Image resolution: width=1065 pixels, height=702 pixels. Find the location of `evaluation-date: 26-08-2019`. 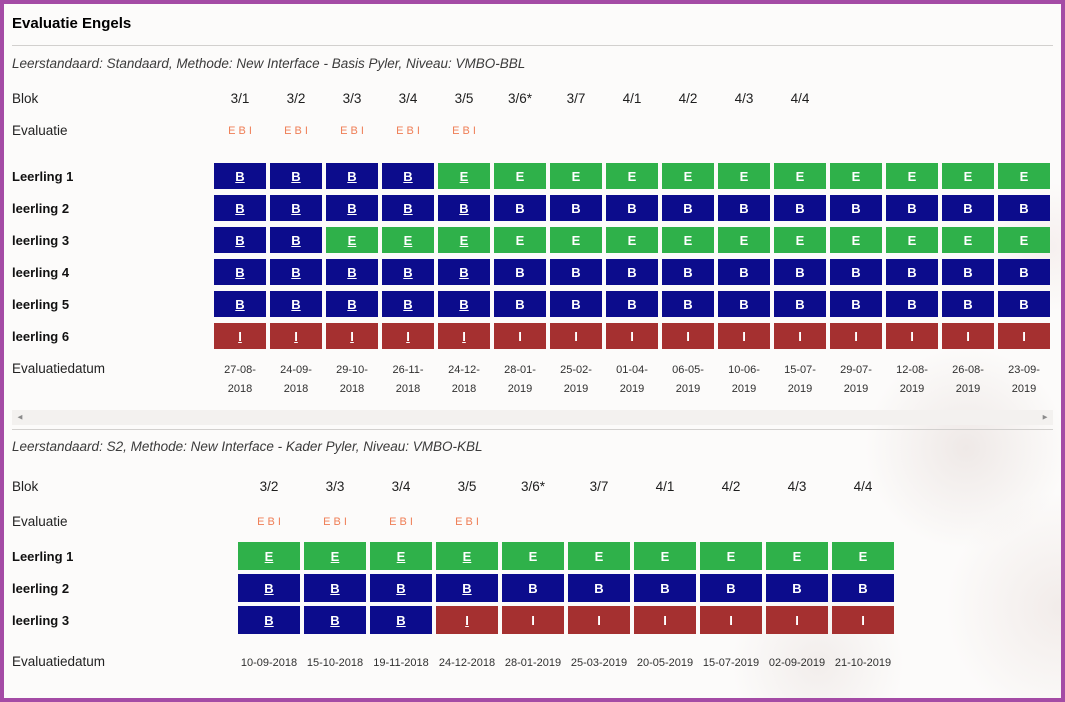

evaluation-date: 26-08-2019 is located at coordinates (968, 379).